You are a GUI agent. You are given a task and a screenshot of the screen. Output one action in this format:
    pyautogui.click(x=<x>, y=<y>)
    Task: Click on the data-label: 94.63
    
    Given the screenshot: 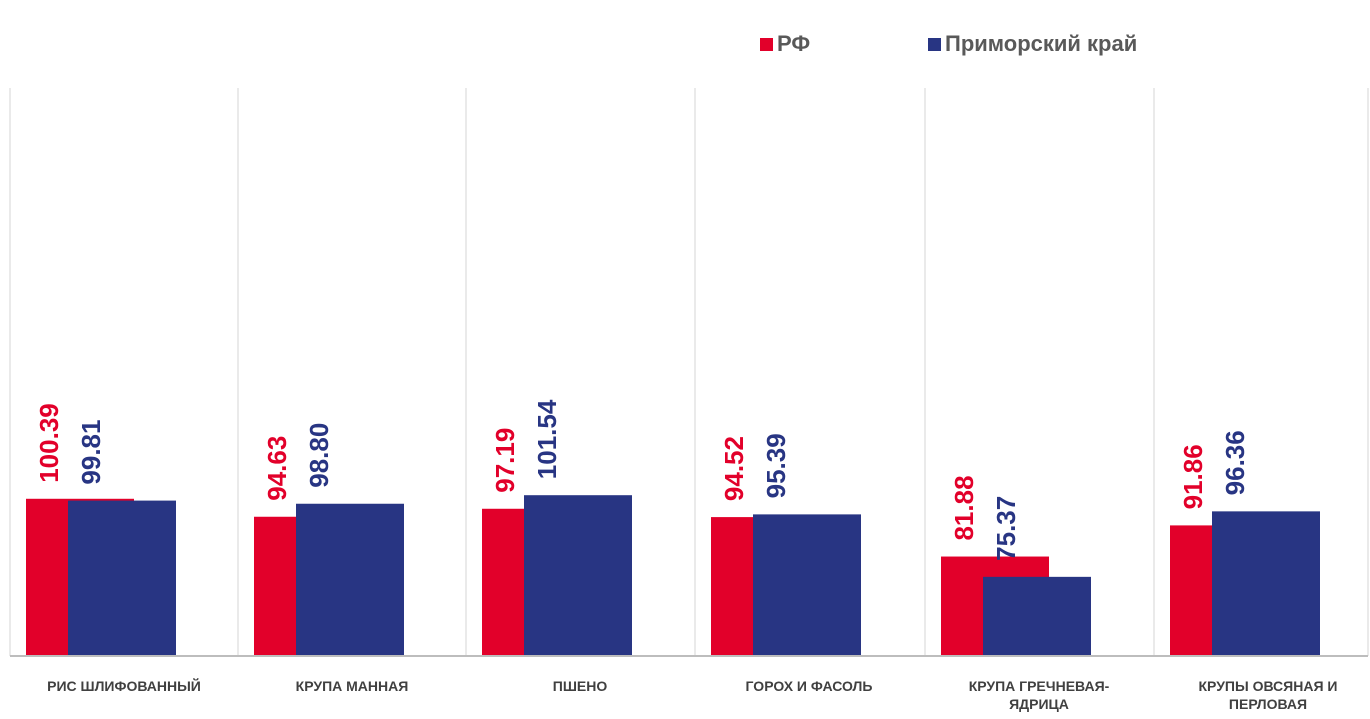 What is the action you would take?
    pyautogui.click(x=277, y=468)
    